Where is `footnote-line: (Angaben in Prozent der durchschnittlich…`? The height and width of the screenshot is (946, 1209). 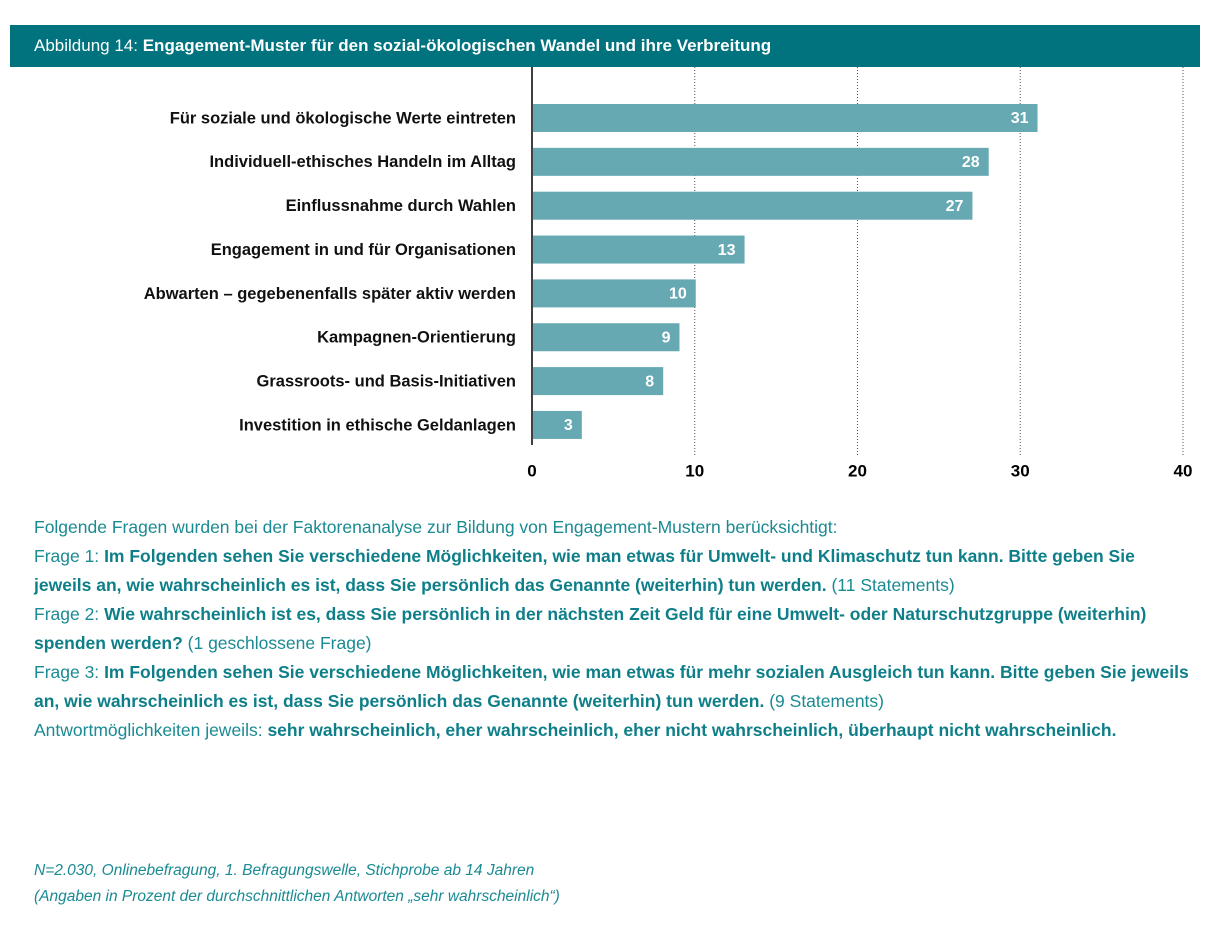 footnote-line: (Angaben in Prozent der durchschnittlich… is located at coordinates (297, 896).